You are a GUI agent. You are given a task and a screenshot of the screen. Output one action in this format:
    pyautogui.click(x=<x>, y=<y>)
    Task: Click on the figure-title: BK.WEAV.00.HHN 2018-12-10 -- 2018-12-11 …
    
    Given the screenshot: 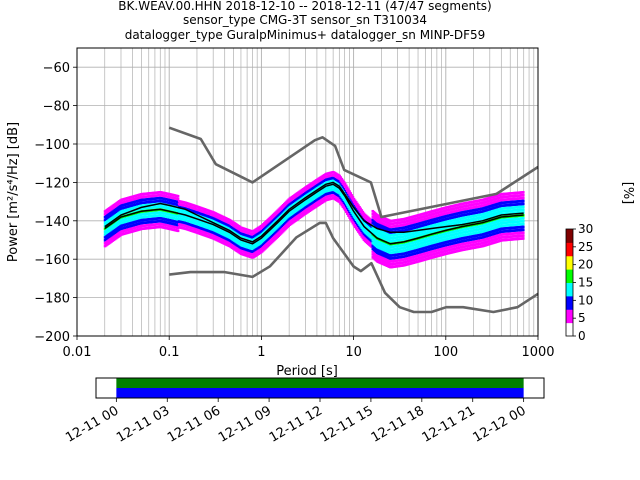 What is the action you would take?
    pyautogui.click(x=304, y=21)
    